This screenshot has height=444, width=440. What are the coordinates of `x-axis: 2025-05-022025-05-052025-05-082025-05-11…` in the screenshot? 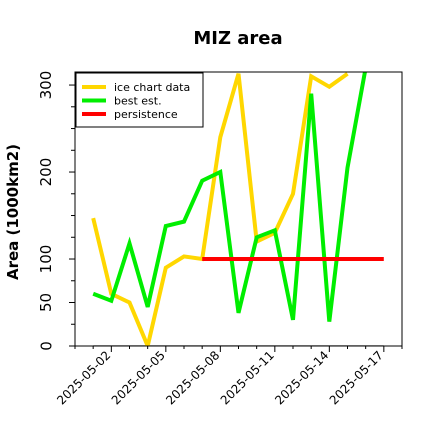 It's located at (228, 376).